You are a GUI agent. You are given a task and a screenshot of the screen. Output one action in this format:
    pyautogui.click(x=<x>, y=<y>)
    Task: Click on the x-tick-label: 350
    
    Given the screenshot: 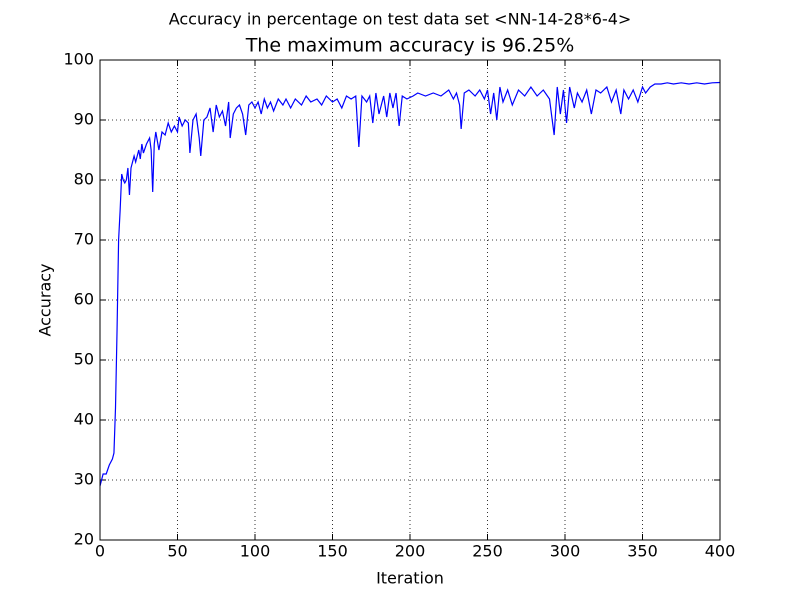 What is the action you would take?
    pyautogui.click(x=642, y=551)
    